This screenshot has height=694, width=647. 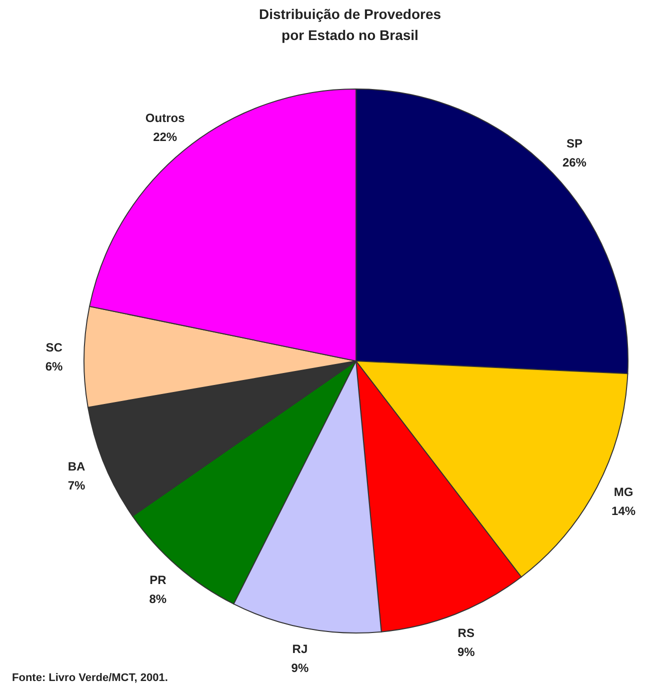 What do you see at coordinates (77, 466) in the screenshot?
I see `slice-label: BA` at bounding box center [77, 466].